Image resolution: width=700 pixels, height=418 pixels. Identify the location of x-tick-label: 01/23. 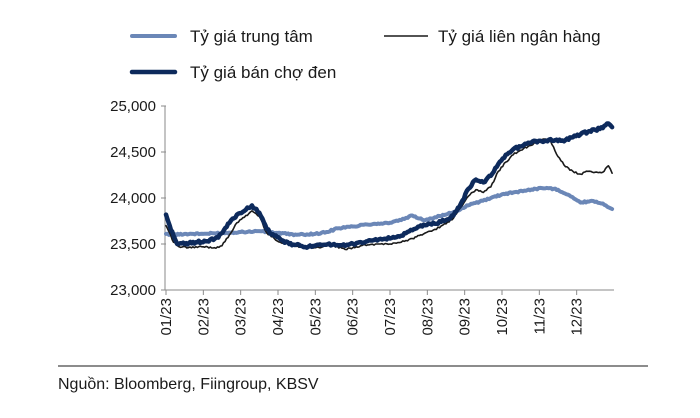
(166, 317).